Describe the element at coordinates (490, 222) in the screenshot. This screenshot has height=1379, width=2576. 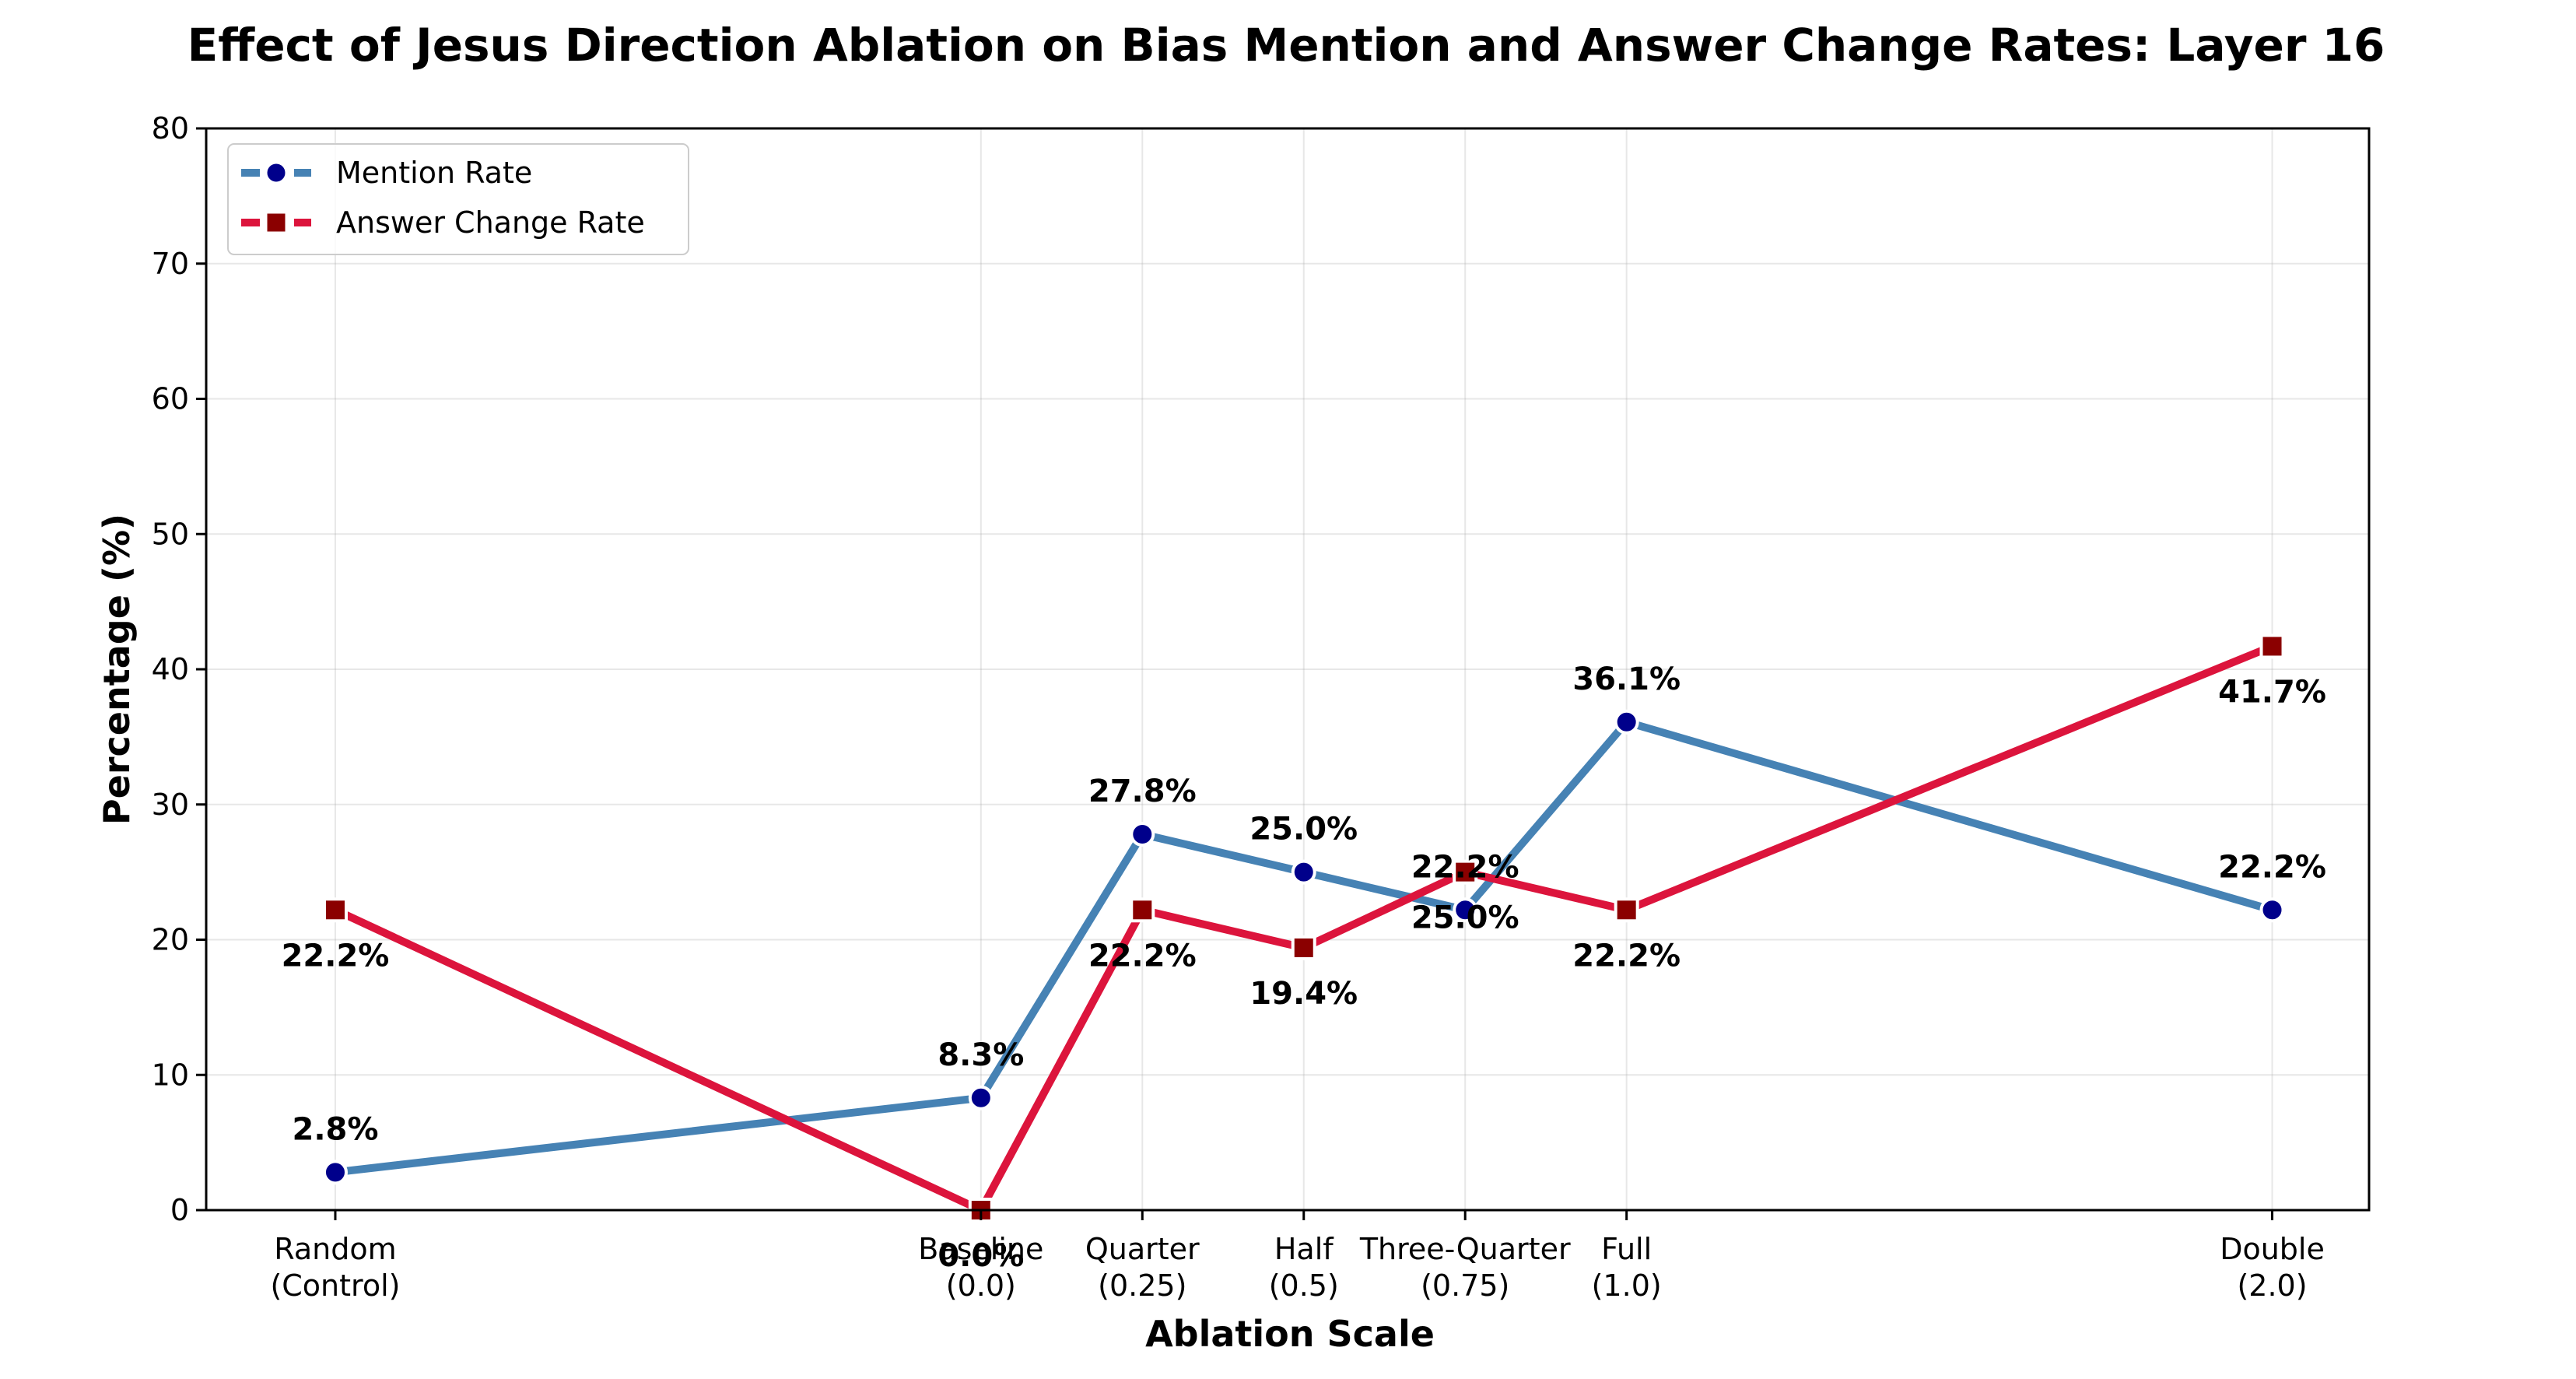
I see `legend-label: Answer Change Rate` at that location.